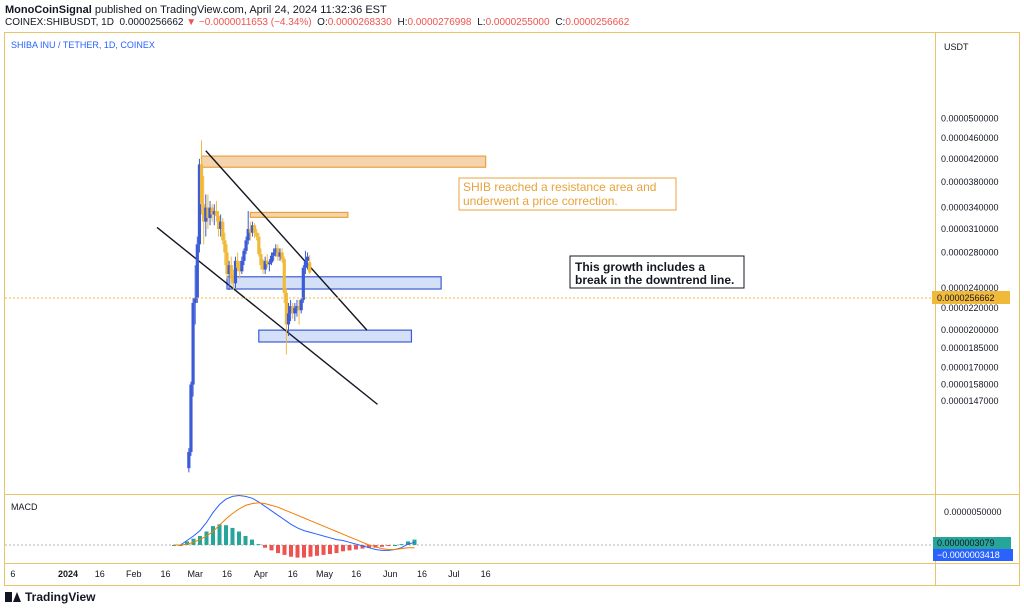 Image resolution: width=1024 pixels, height=611 pixels. I want to click on time-tick-label: 6, so click(12, 574).